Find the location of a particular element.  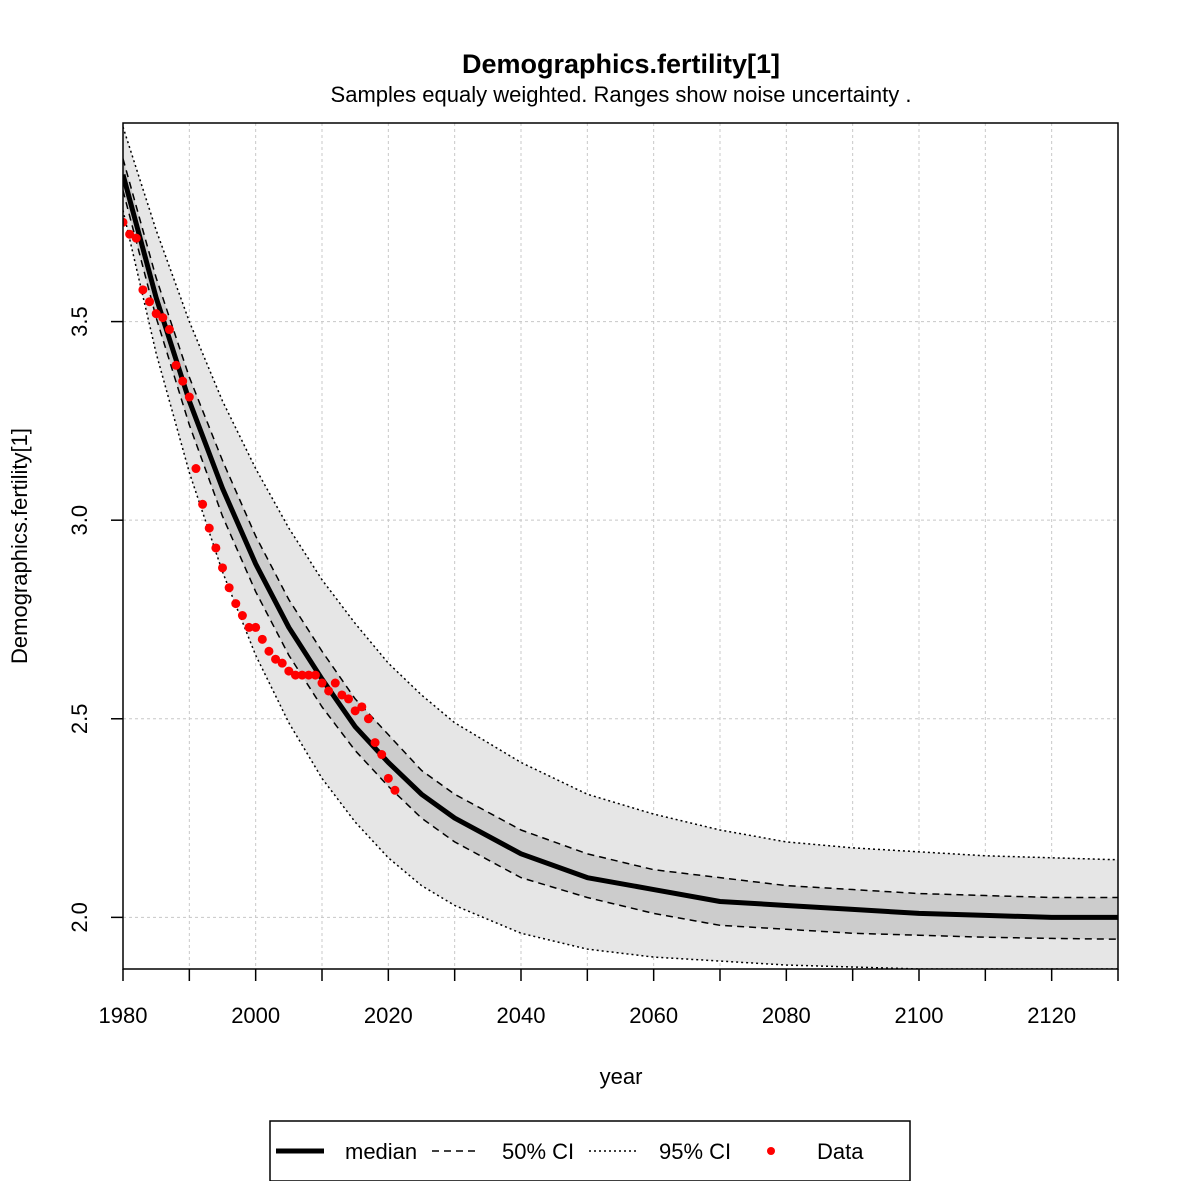

x-tick-label: 2020 is located at coordinates (388, 1015).